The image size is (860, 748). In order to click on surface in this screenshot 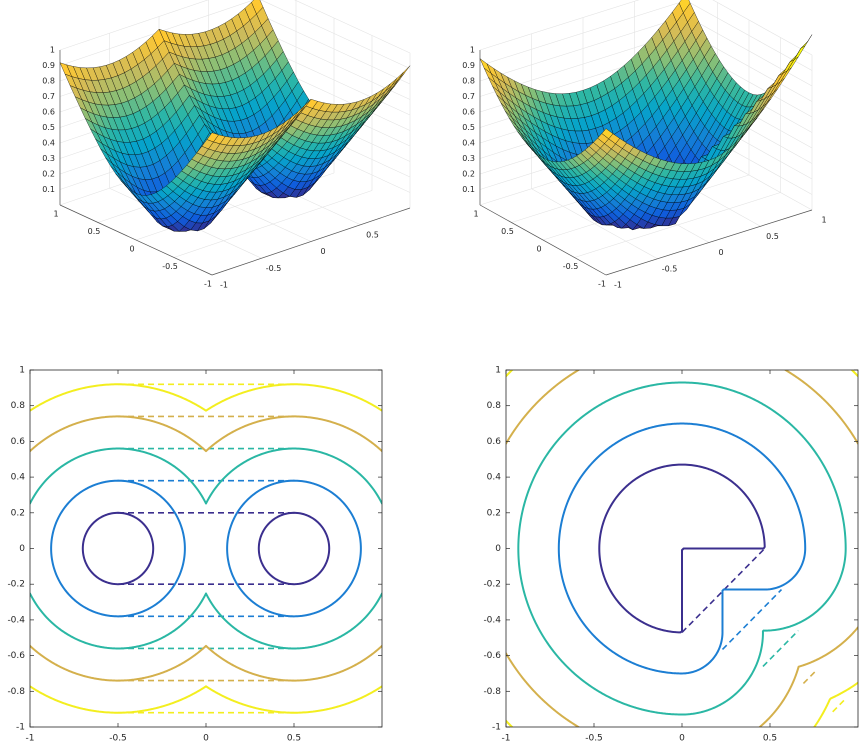, I will do `click(646, 115)`.